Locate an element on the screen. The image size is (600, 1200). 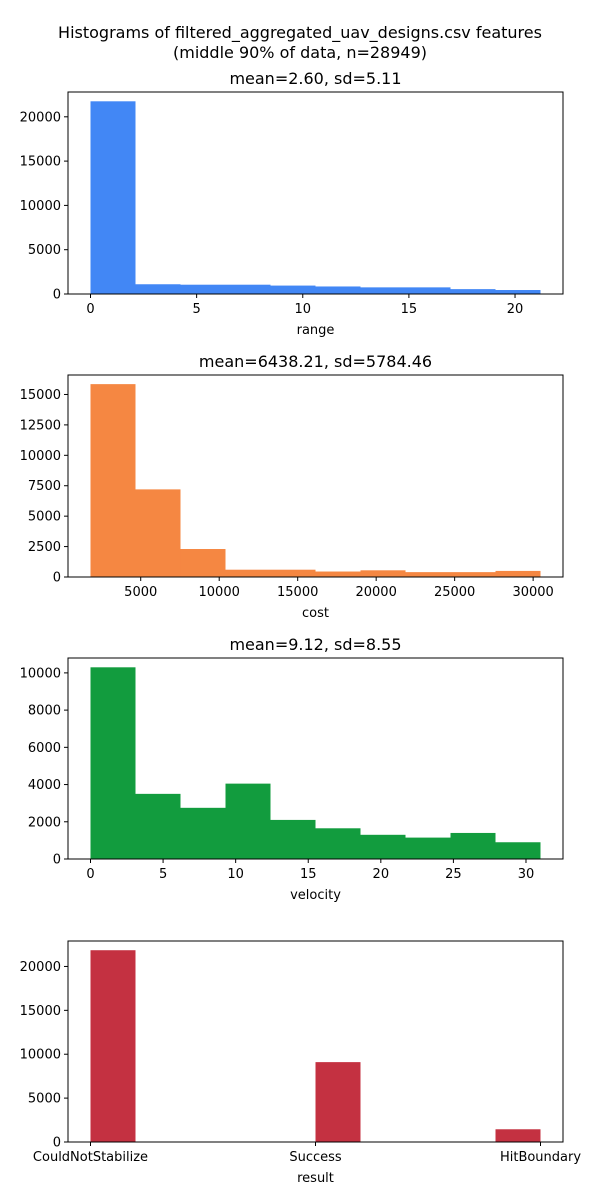
x-tick-label: CouldNotStabilize is located at coordinates (90, 1157).